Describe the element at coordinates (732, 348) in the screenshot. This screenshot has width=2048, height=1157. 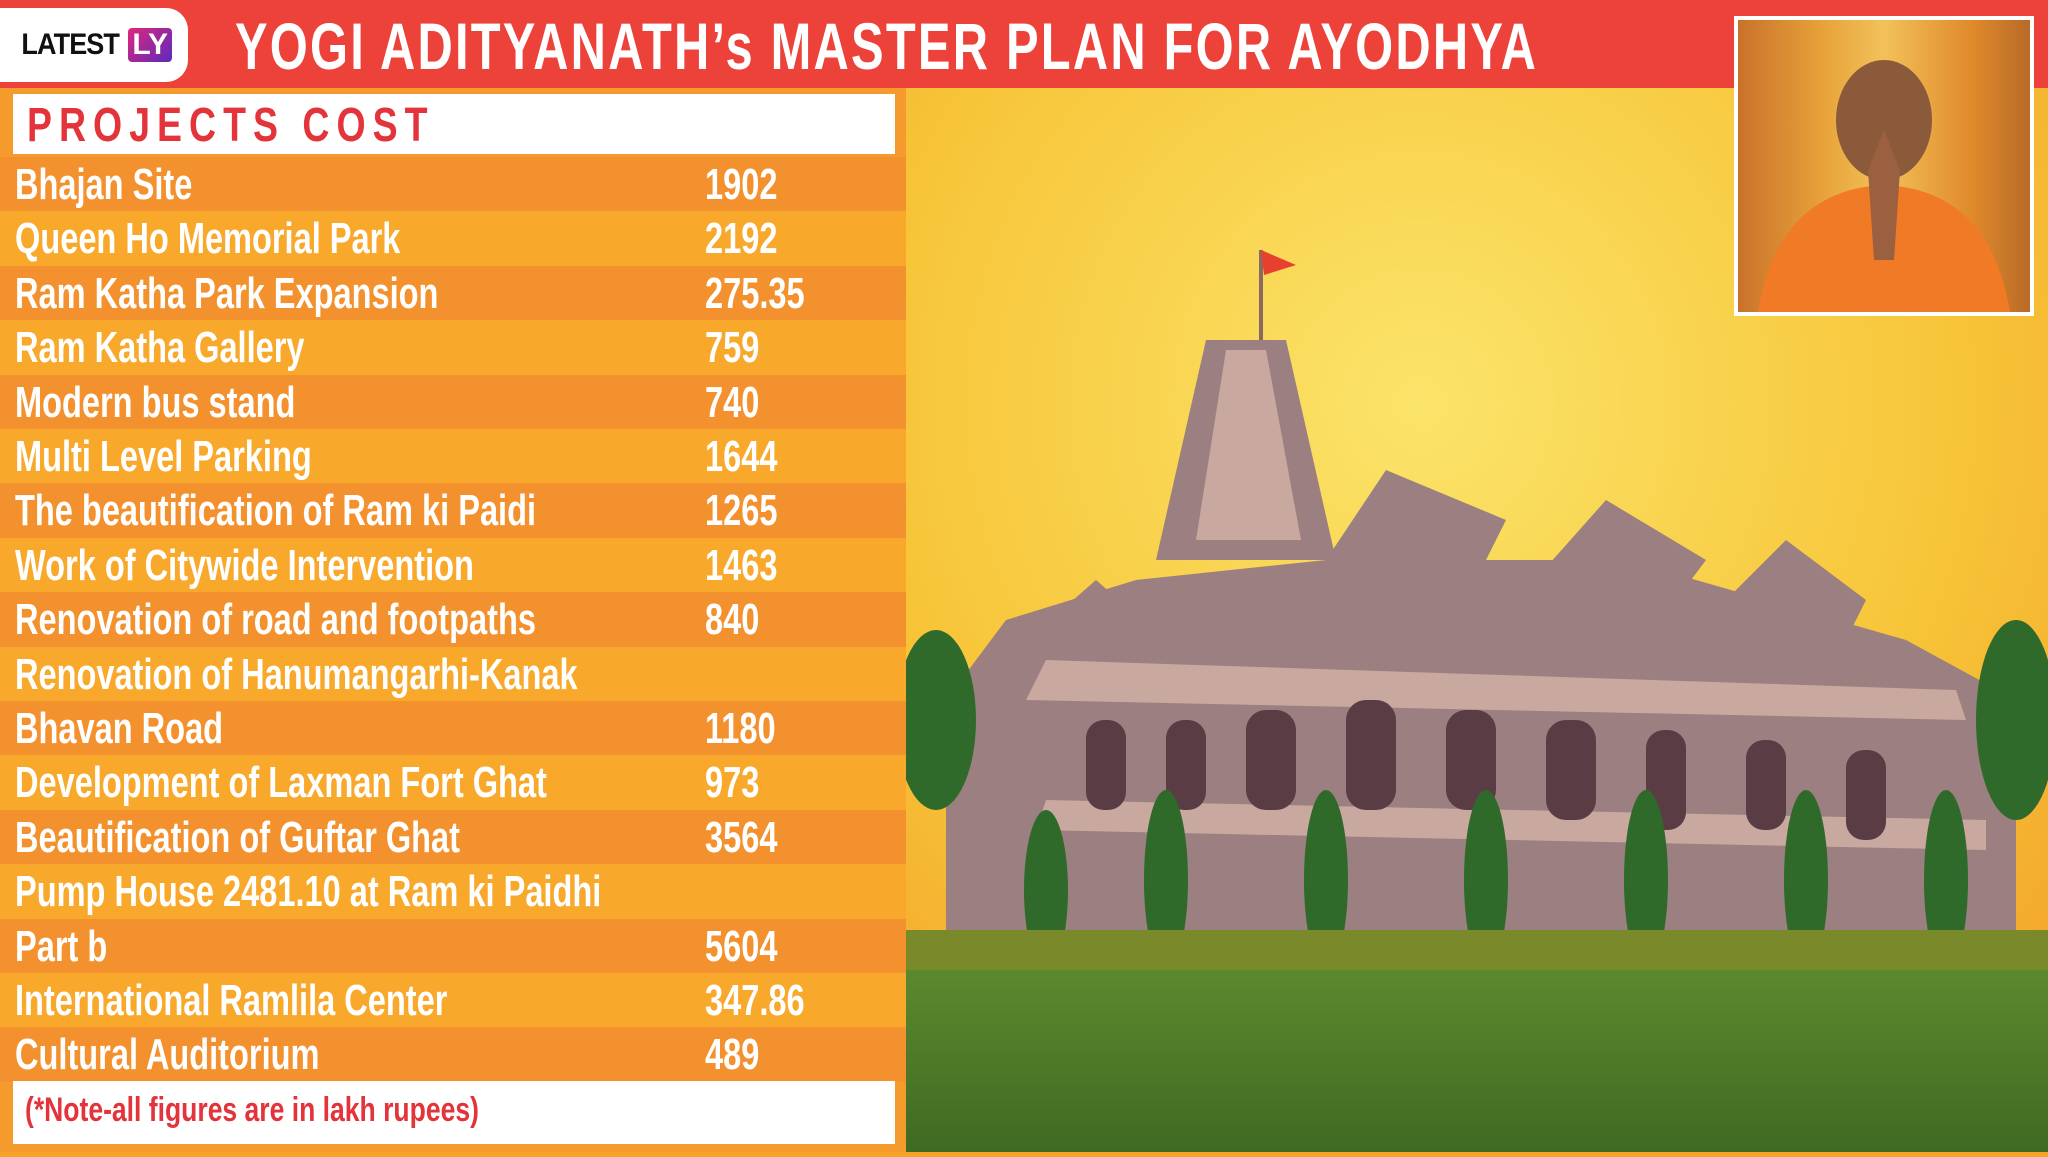
I see `project-cost: 759` at that location.